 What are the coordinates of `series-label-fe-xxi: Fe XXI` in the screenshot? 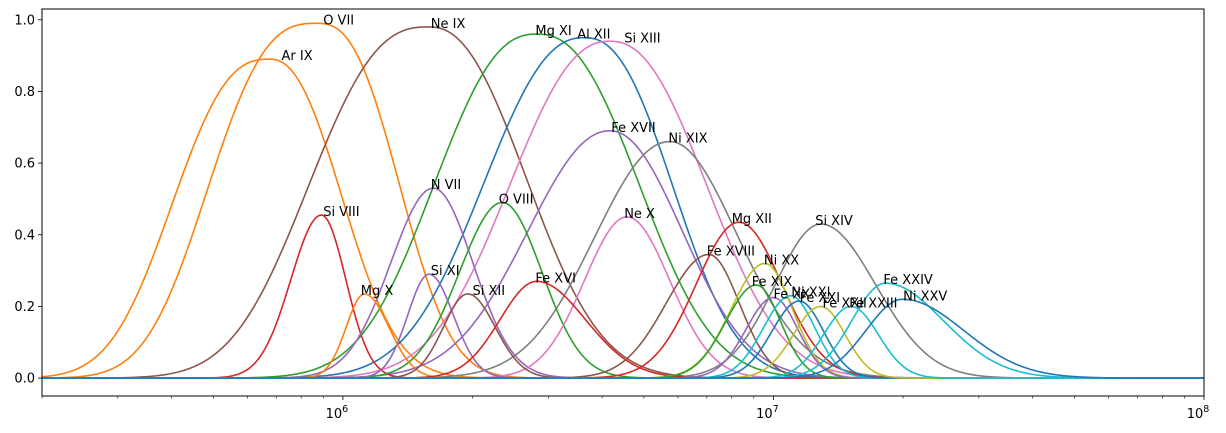 It's located at (820, 298).